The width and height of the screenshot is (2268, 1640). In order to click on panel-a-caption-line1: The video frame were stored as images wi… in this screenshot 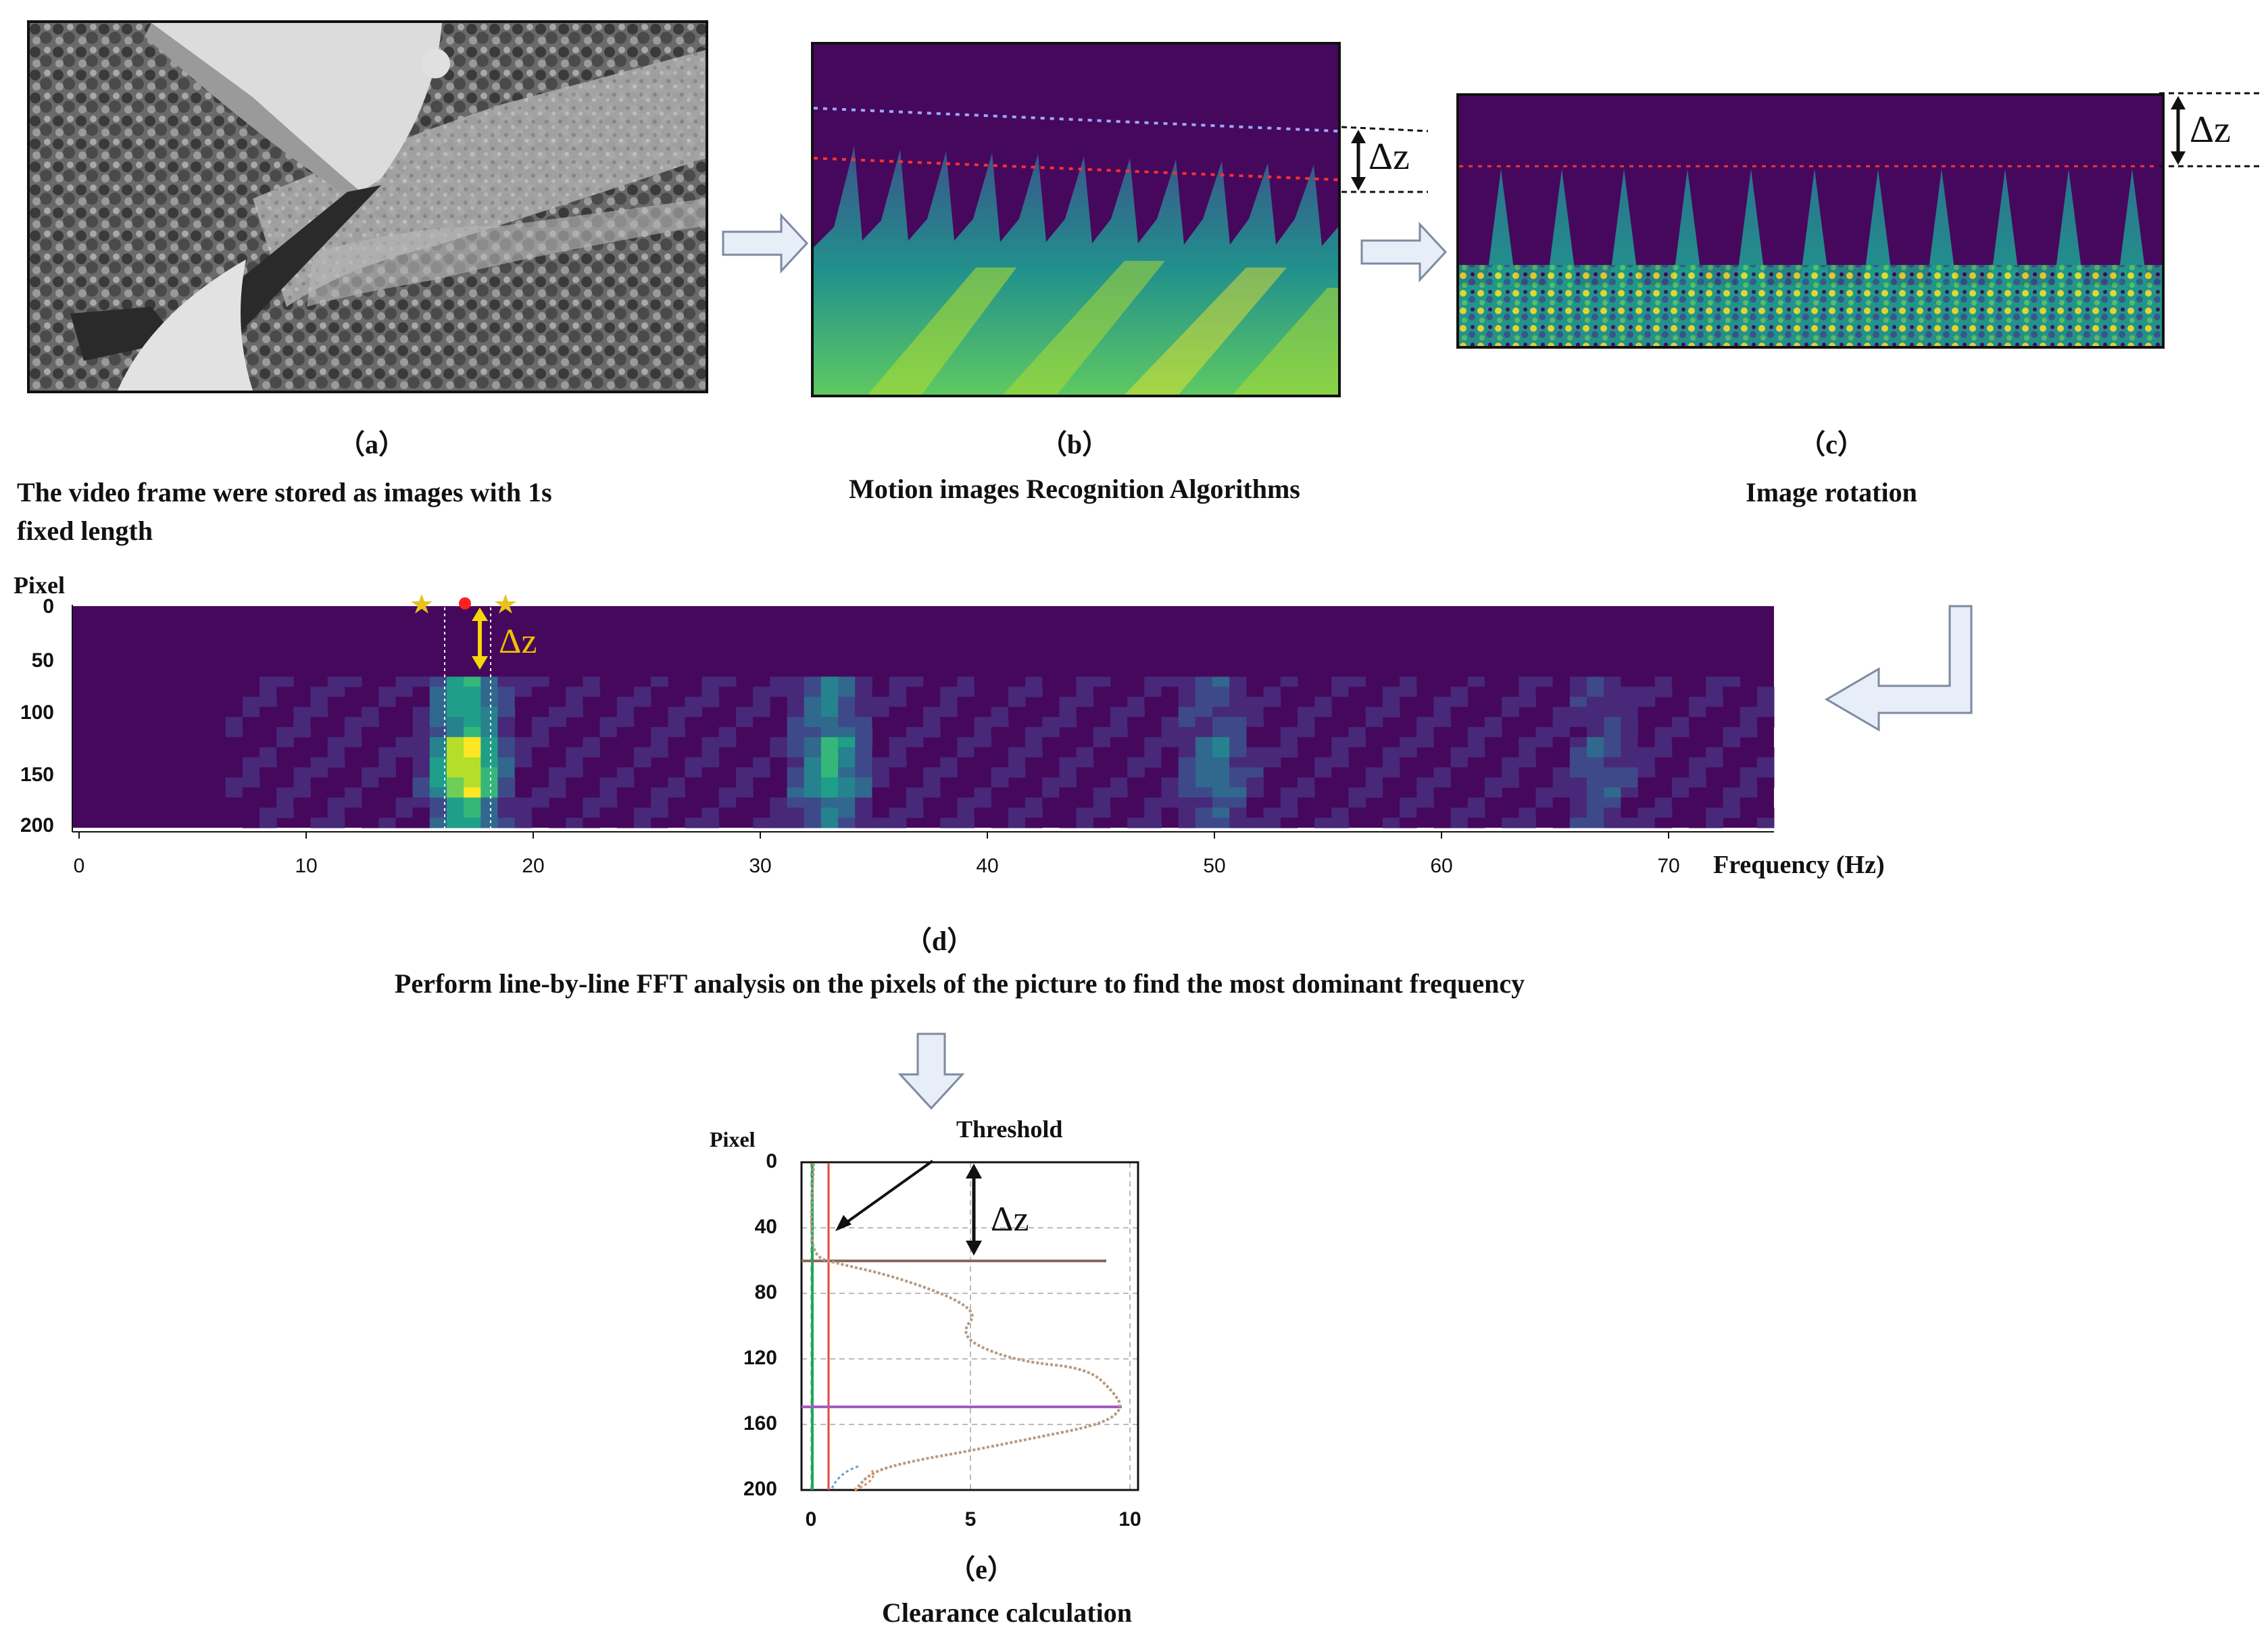, I will do `click(284, 492)`.